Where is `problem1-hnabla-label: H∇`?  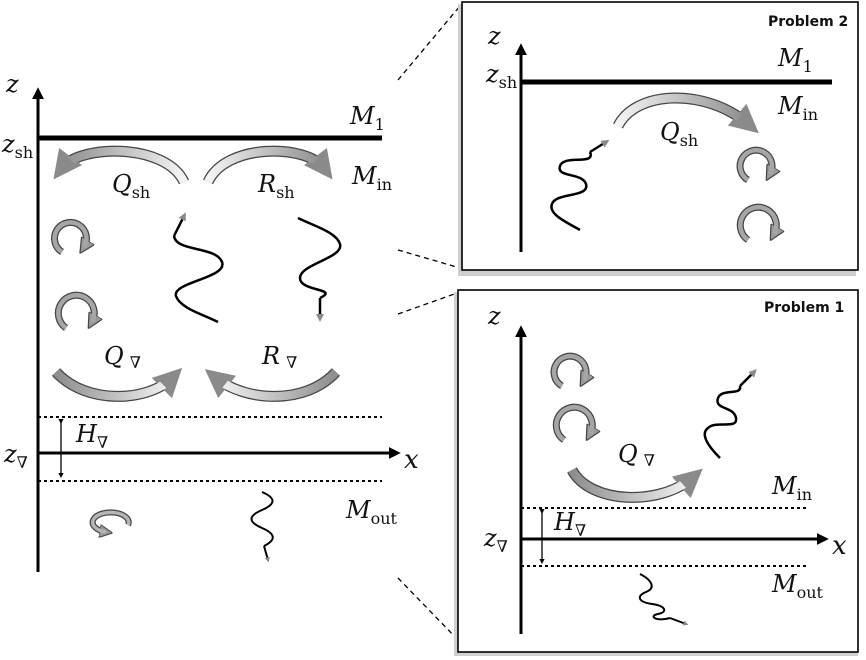 problem1-hnabla-label: H∇ is located at coordinates (569, 524).